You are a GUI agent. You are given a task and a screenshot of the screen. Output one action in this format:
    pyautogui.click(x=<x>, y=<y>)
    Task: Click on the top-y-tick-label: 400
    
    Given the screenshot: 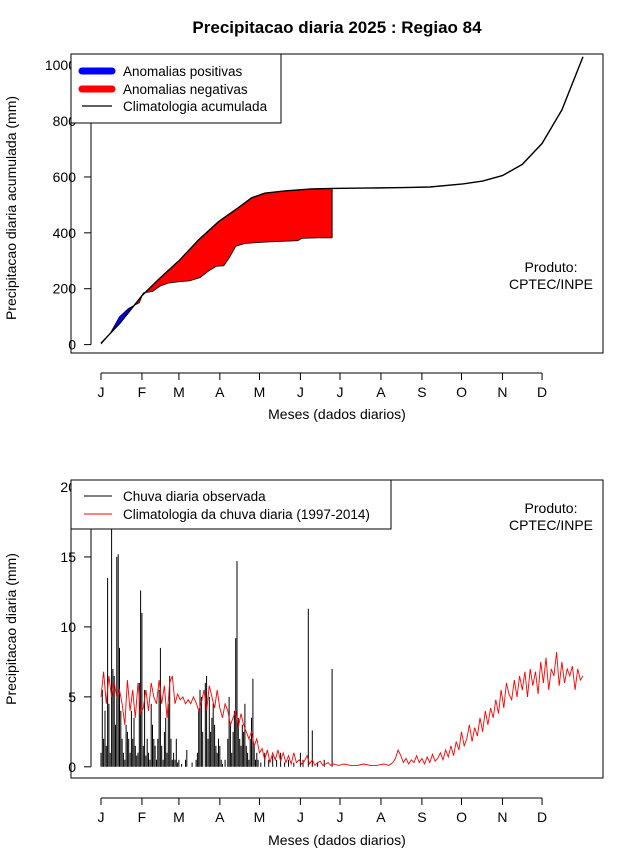 What is the action you would take?
    pyautogui.click(x=65, y=233)
    